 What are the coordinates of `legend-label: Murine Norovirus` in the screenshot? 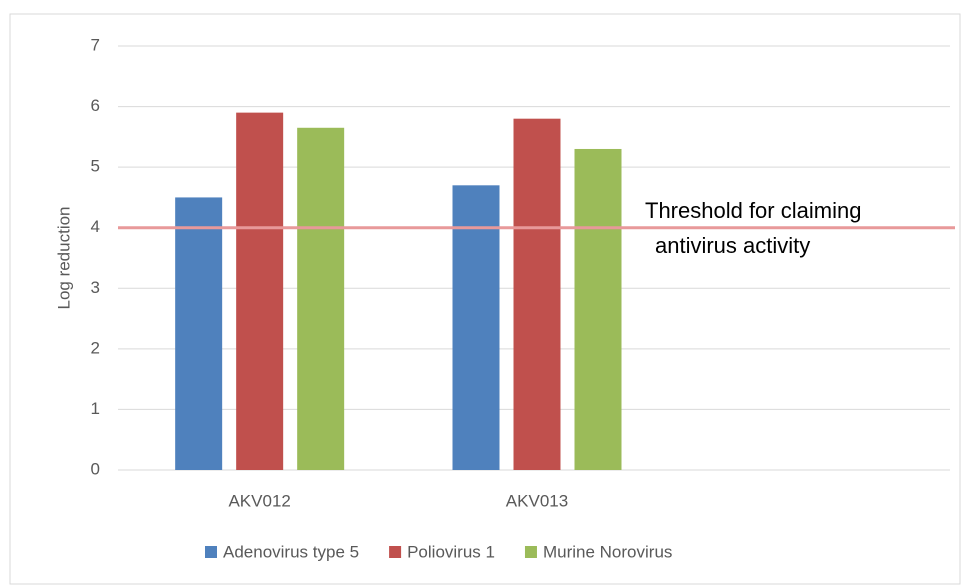 It's located at (607, 551).